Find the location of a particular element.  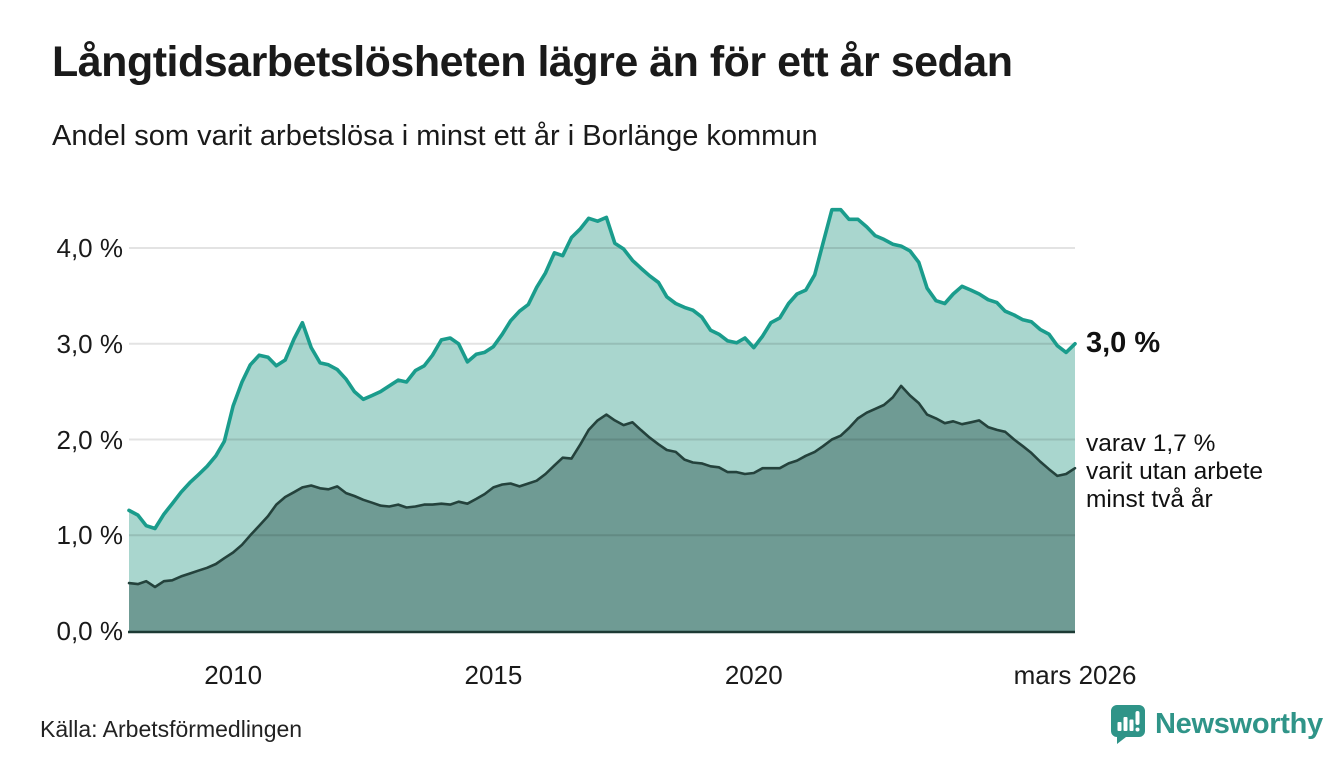

y-tick-label: 2,0 % is located at coordinates (90, 439).